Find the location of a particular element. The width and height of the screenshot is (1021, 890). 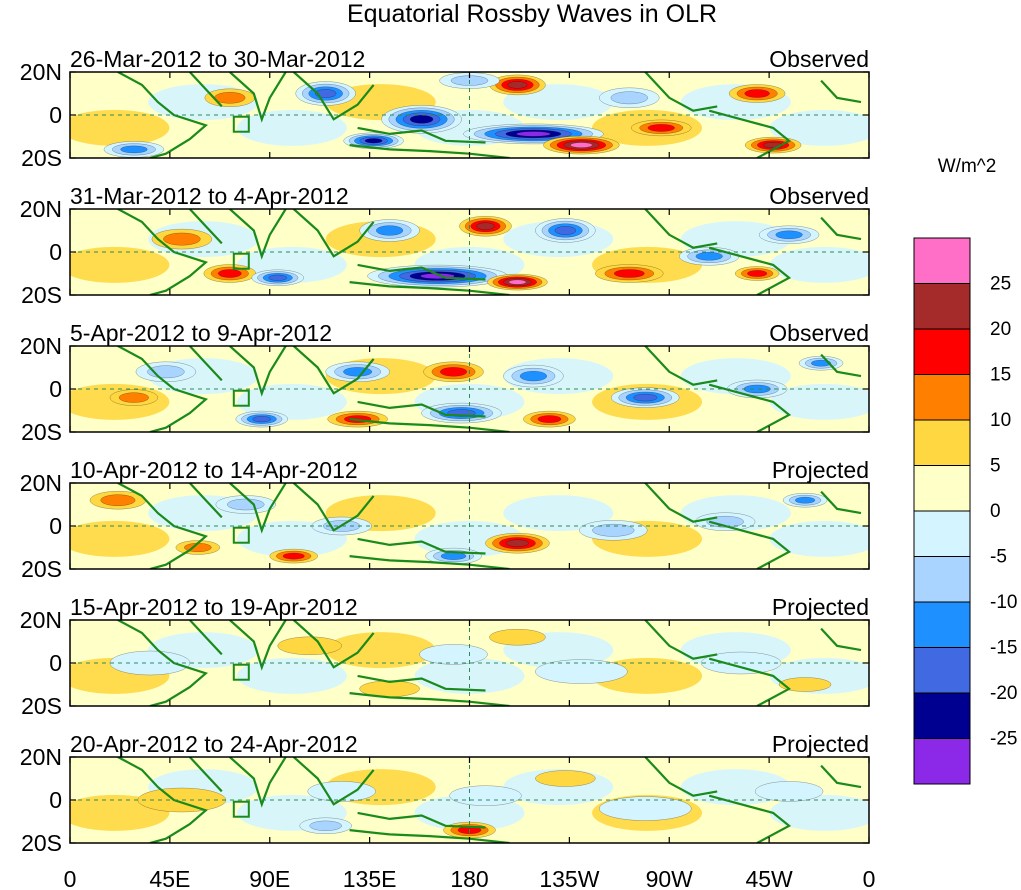

colorbar-units: W/m^2 is located at coordinates (967, 166).